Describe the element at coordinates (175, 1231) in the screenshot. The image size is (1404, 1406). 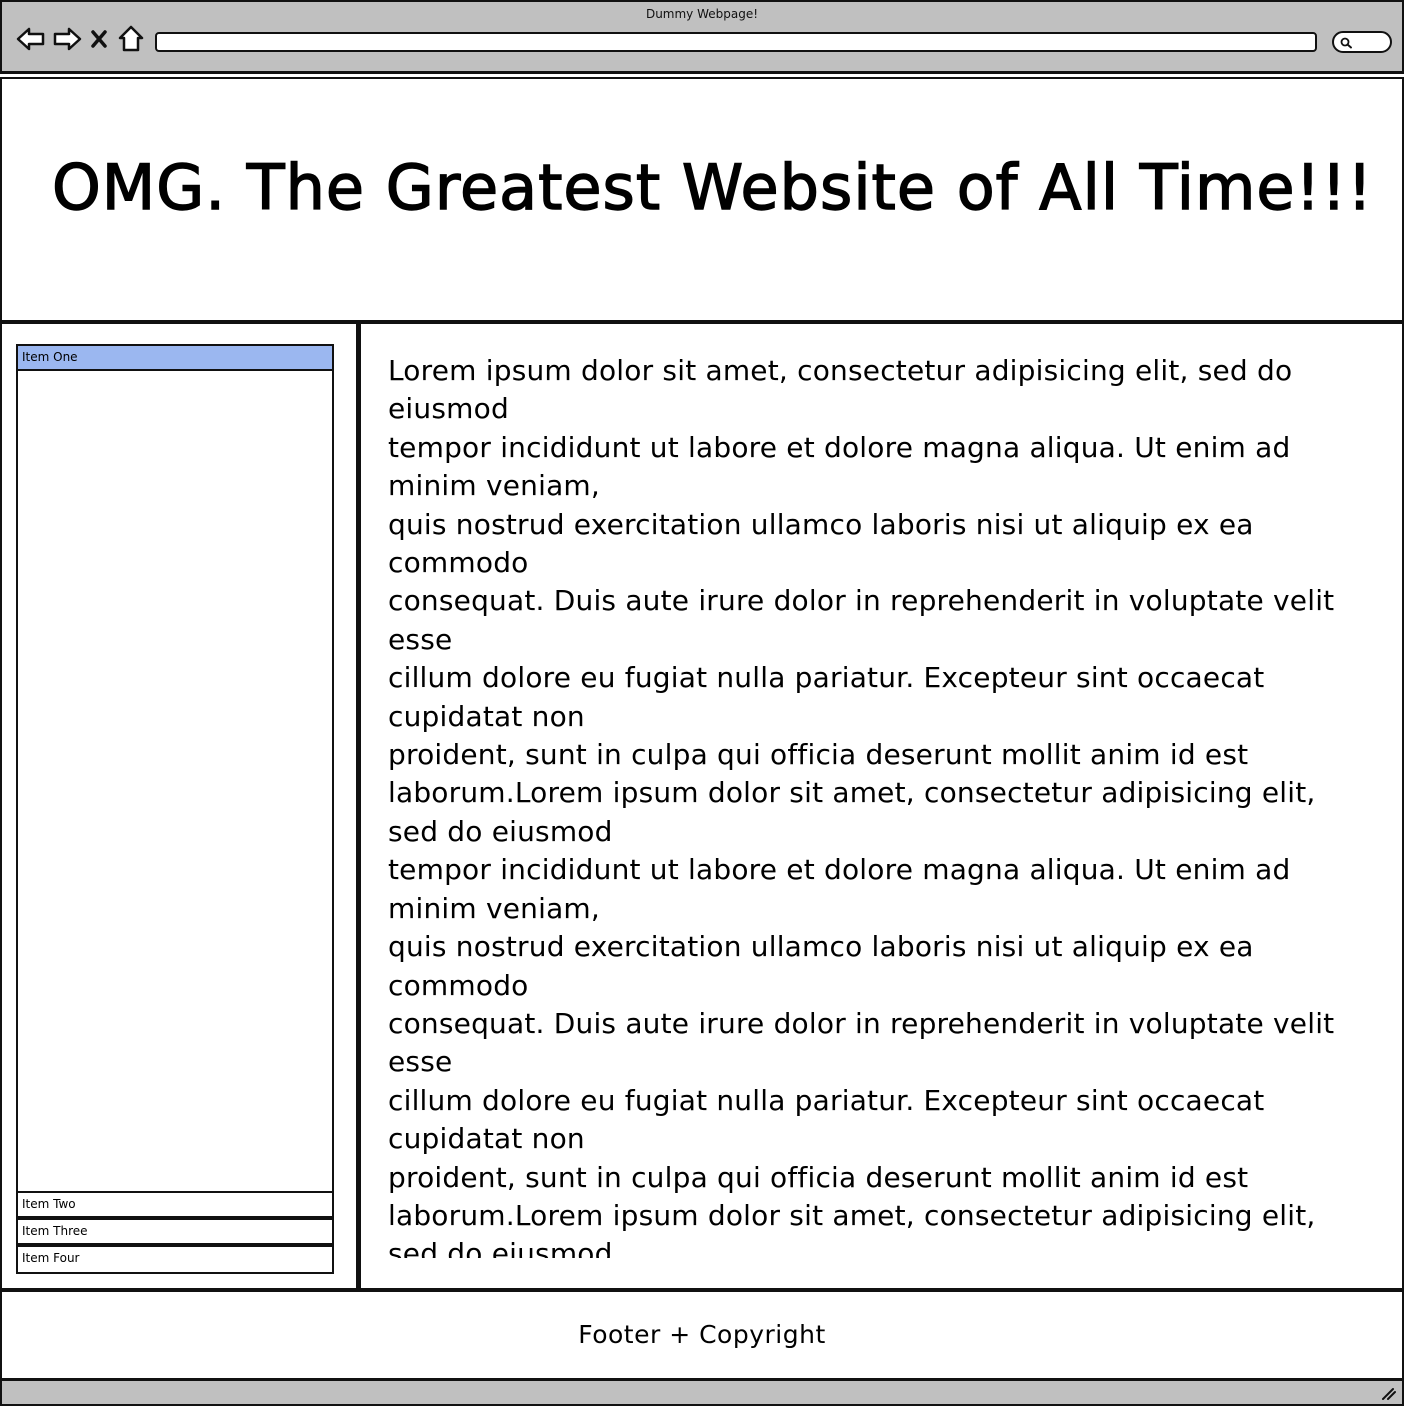
I see `sidebar-item-three: Item Three` at that location.